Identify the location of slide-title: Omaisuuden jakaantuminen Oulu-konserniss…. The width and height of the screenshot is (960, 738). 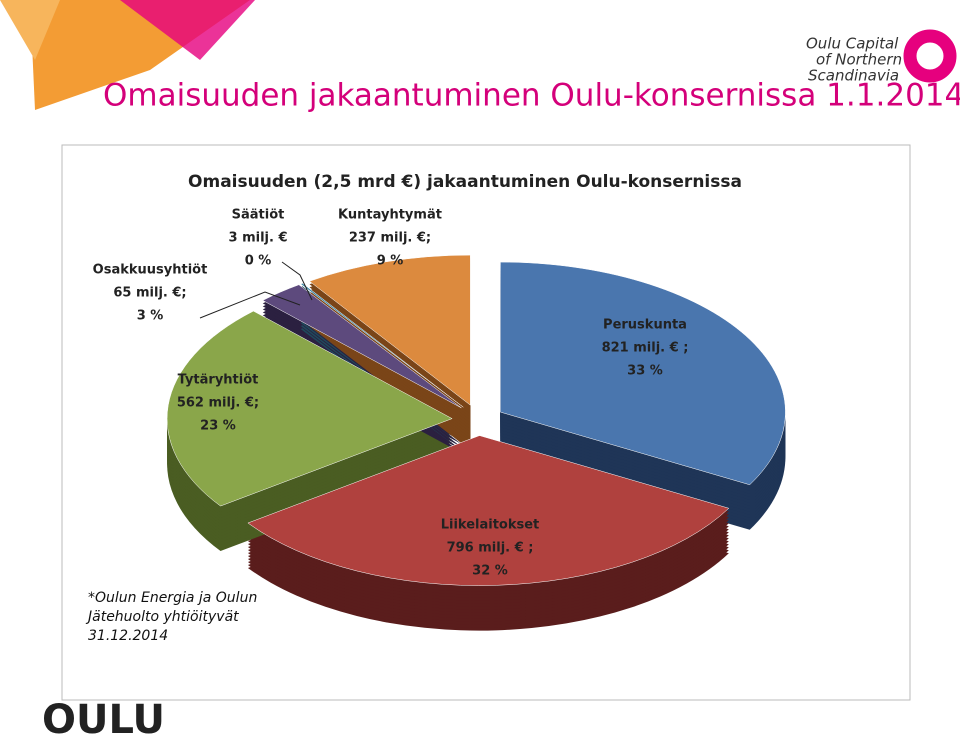
(531, 96).